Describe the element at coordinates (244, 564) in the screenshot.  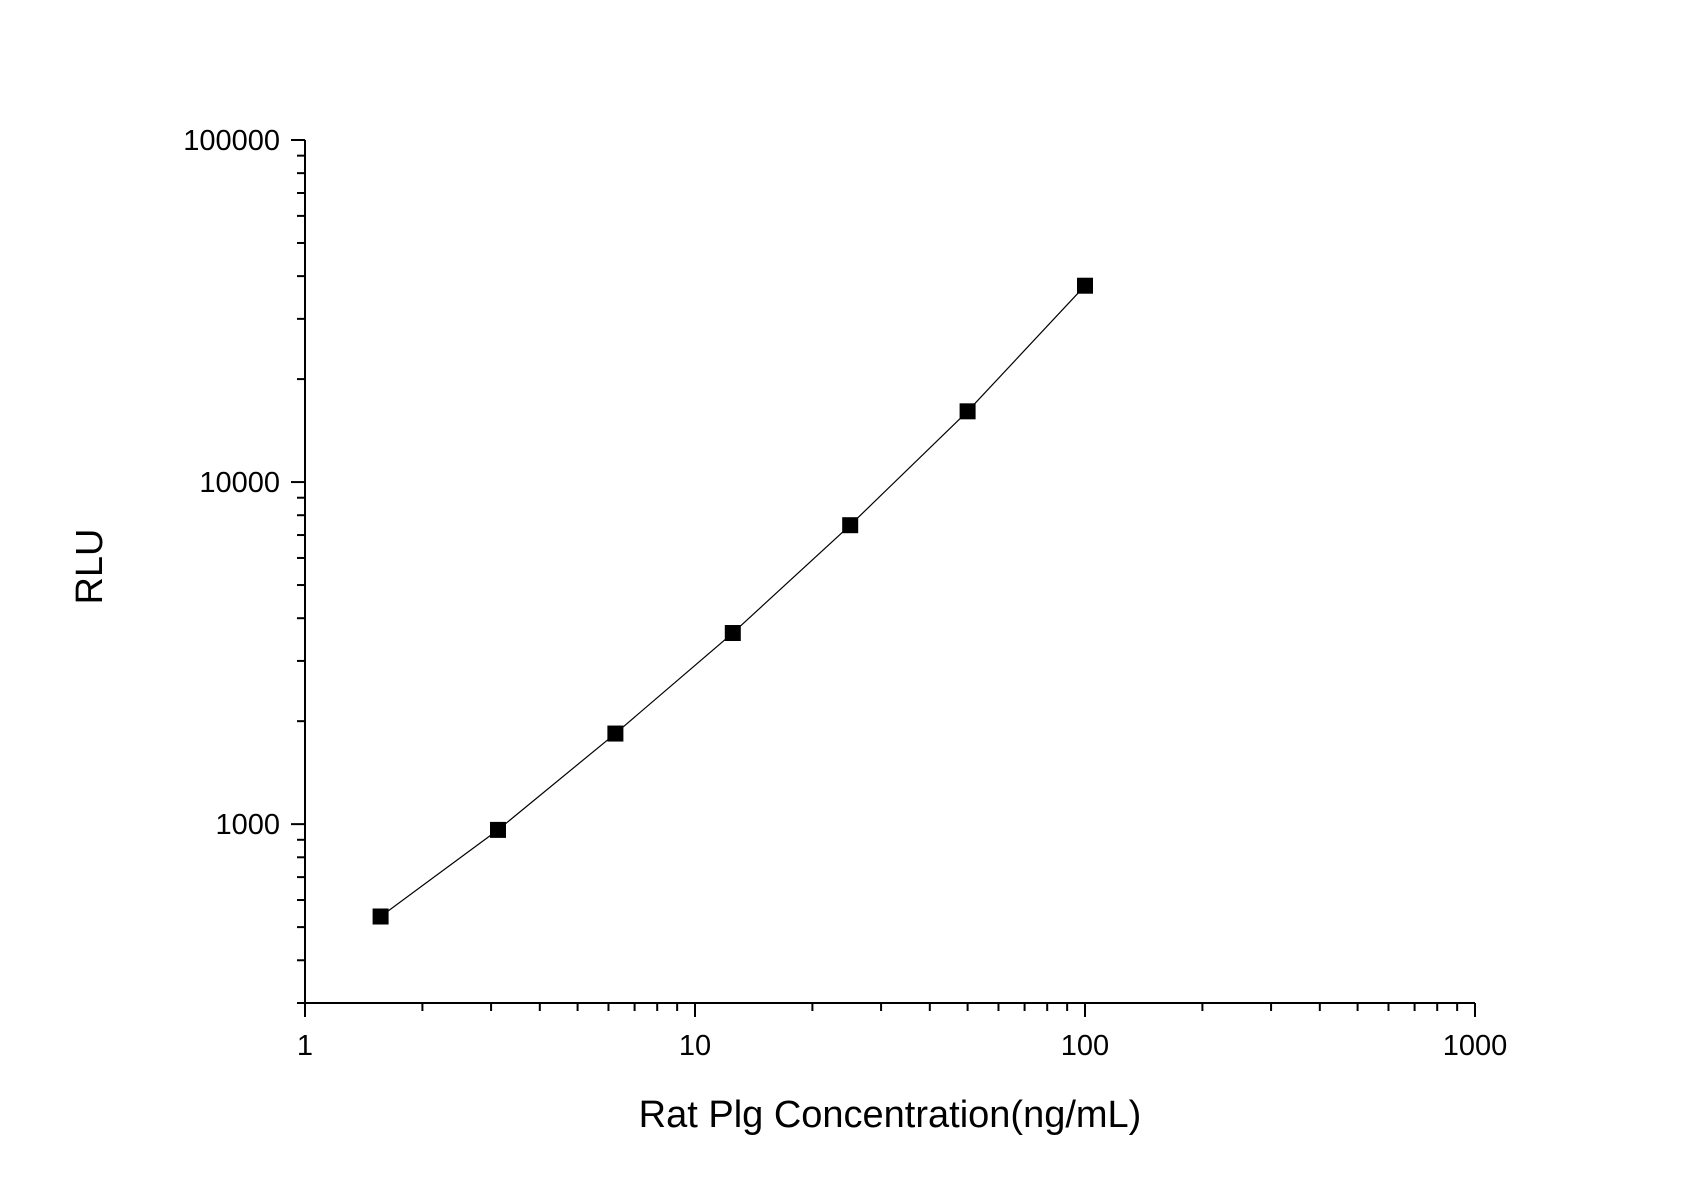
I see `y-ticks: 1000 10000 100000` at that location.